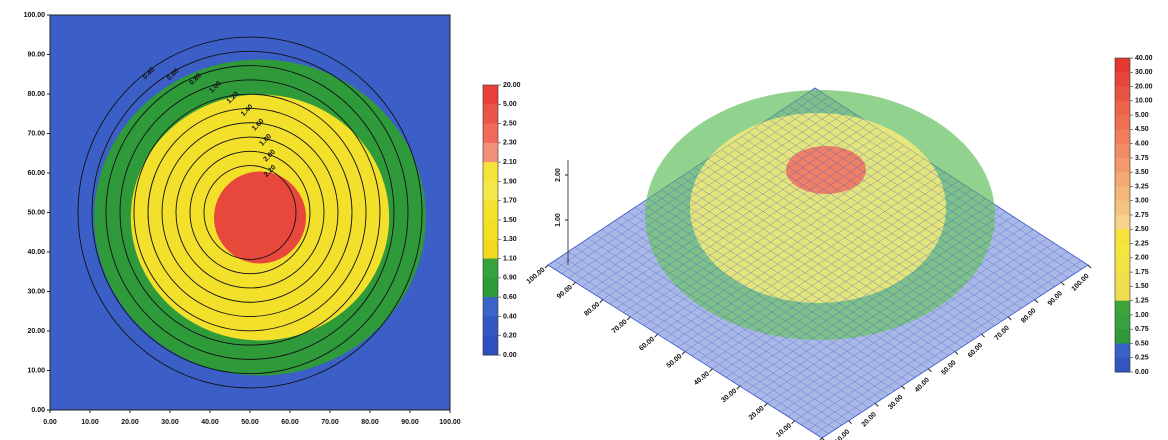 Image resolution: width=1168 pixels, height=440 pixels. Describe the element at coordinates (1142, 300) in the screenshot. I see `colorbar-label: 1.25` at that location.